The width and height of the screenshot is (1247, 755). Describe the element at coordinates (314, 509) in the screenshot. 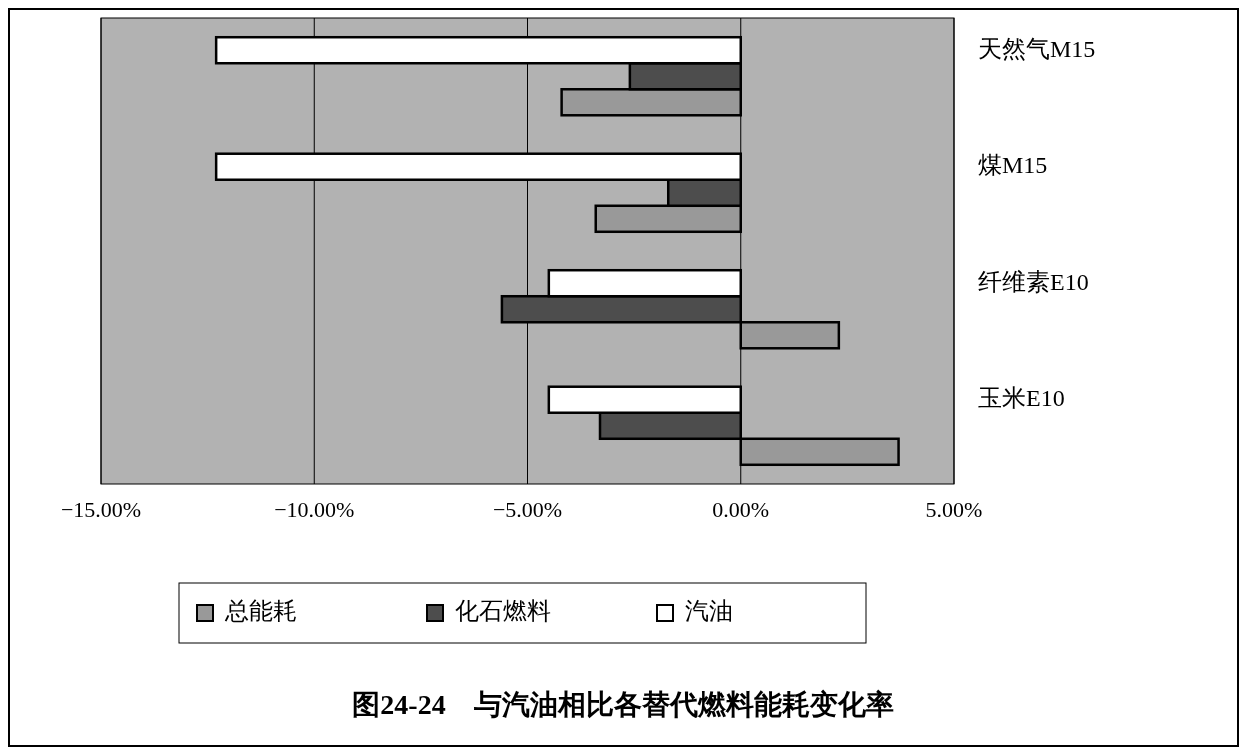

I see `x-tick-label: −10.00%` at that location.